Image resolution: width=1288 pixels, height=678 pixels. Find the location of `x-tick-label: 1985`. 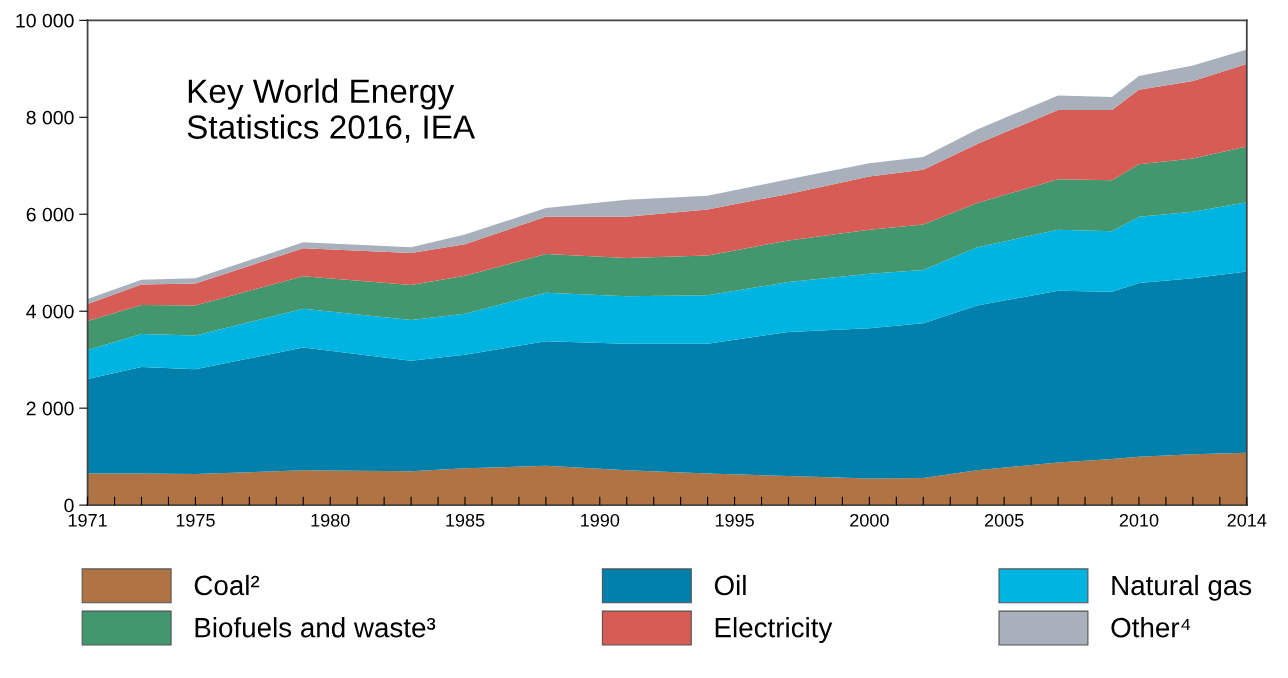

x-tick-label: 1985 is located at coordinates (465, 520).